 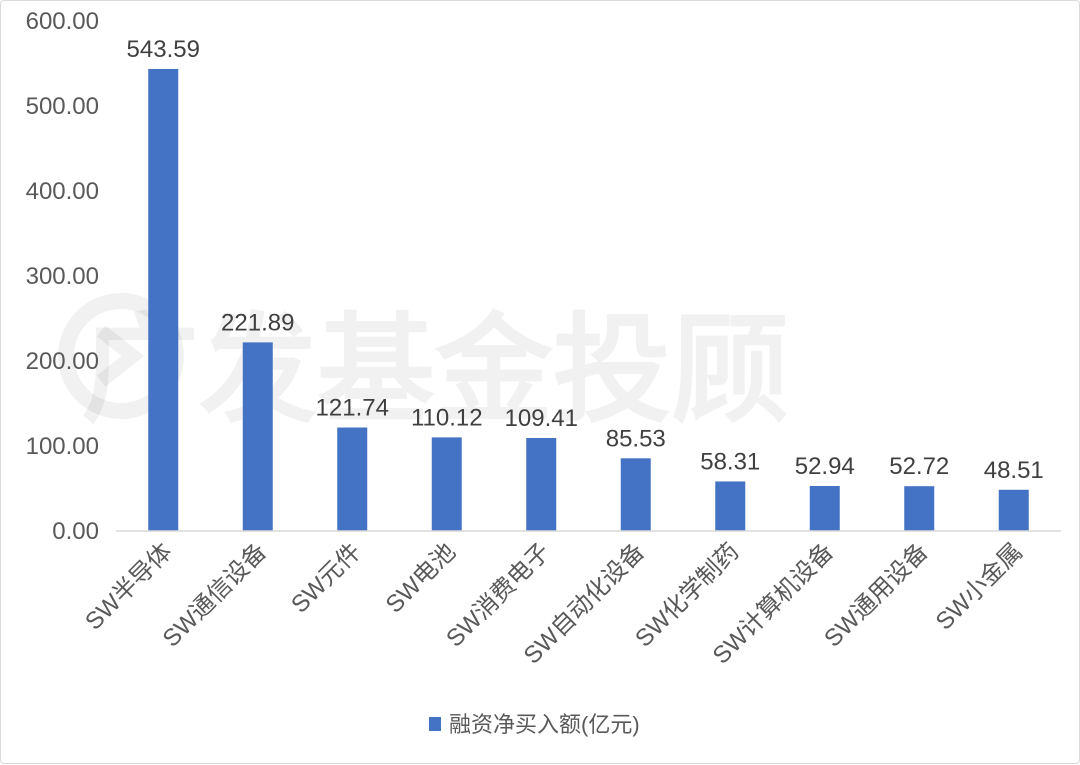 I want to click on y-axis-ticks: 0.00 100.00 200.00 300.00 400.00 500.00 600.00, so click(x=62, y=276).